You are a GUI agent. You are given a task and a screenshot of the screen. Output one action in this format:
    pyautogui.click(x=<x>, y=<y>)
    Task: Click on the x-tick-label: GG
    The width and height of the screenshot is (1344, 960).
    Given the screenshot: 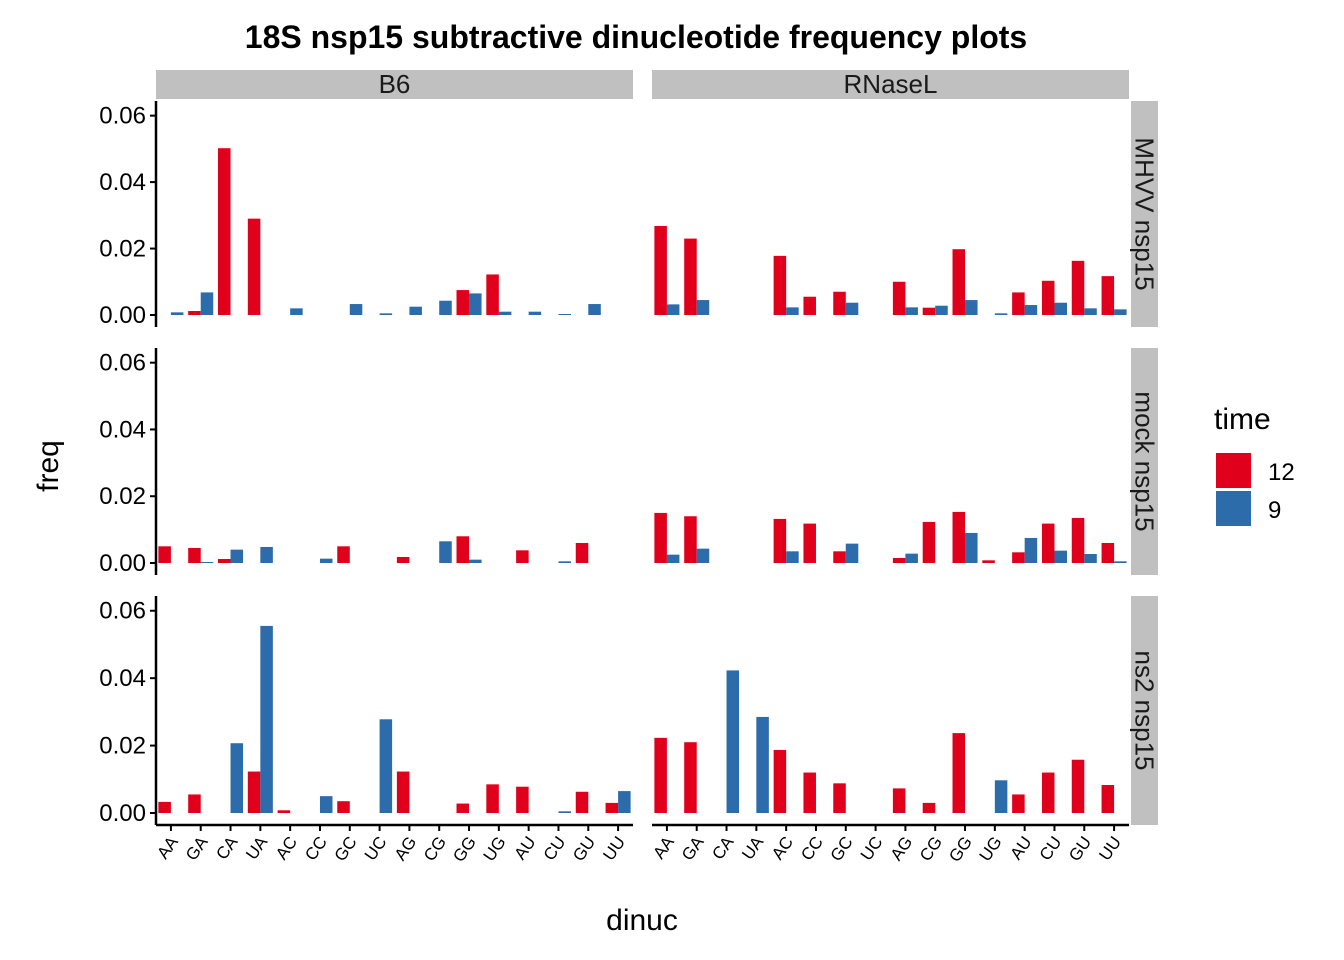 What is the action you would take?
    pyautogui.click(x=464, y=849)
    